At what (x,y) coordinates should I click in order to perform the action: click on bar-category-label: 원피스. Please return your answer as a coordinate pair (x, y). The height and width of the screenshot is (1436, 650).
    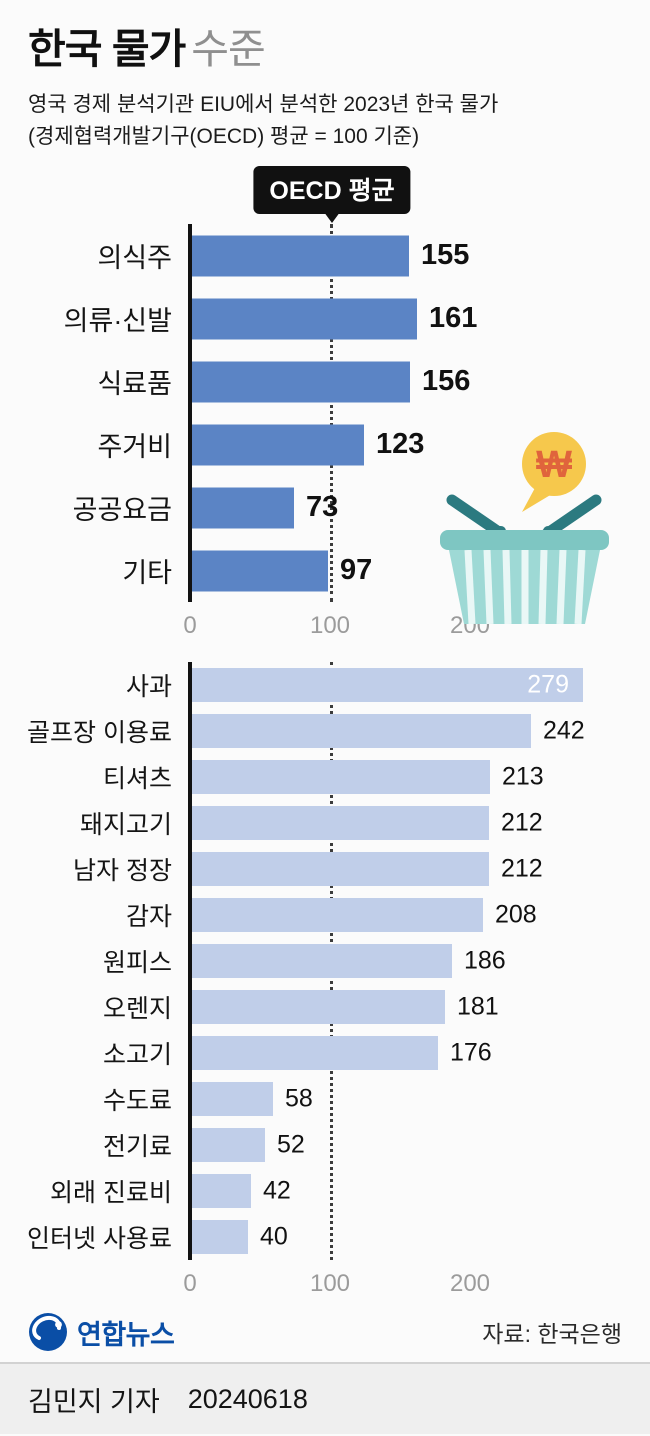
    Looking at the image, I should click on (137, 963).